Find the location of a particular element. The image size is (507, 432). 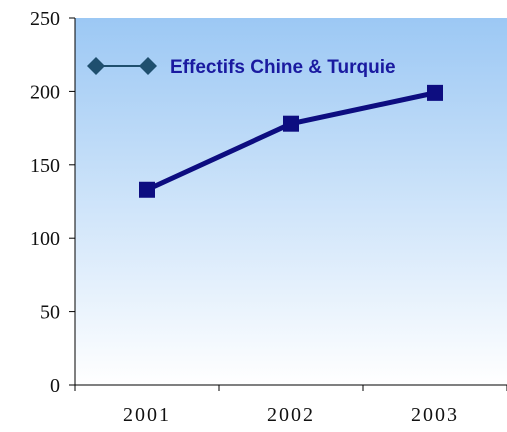

legend-marker-right is located at coordinates (148, 66).